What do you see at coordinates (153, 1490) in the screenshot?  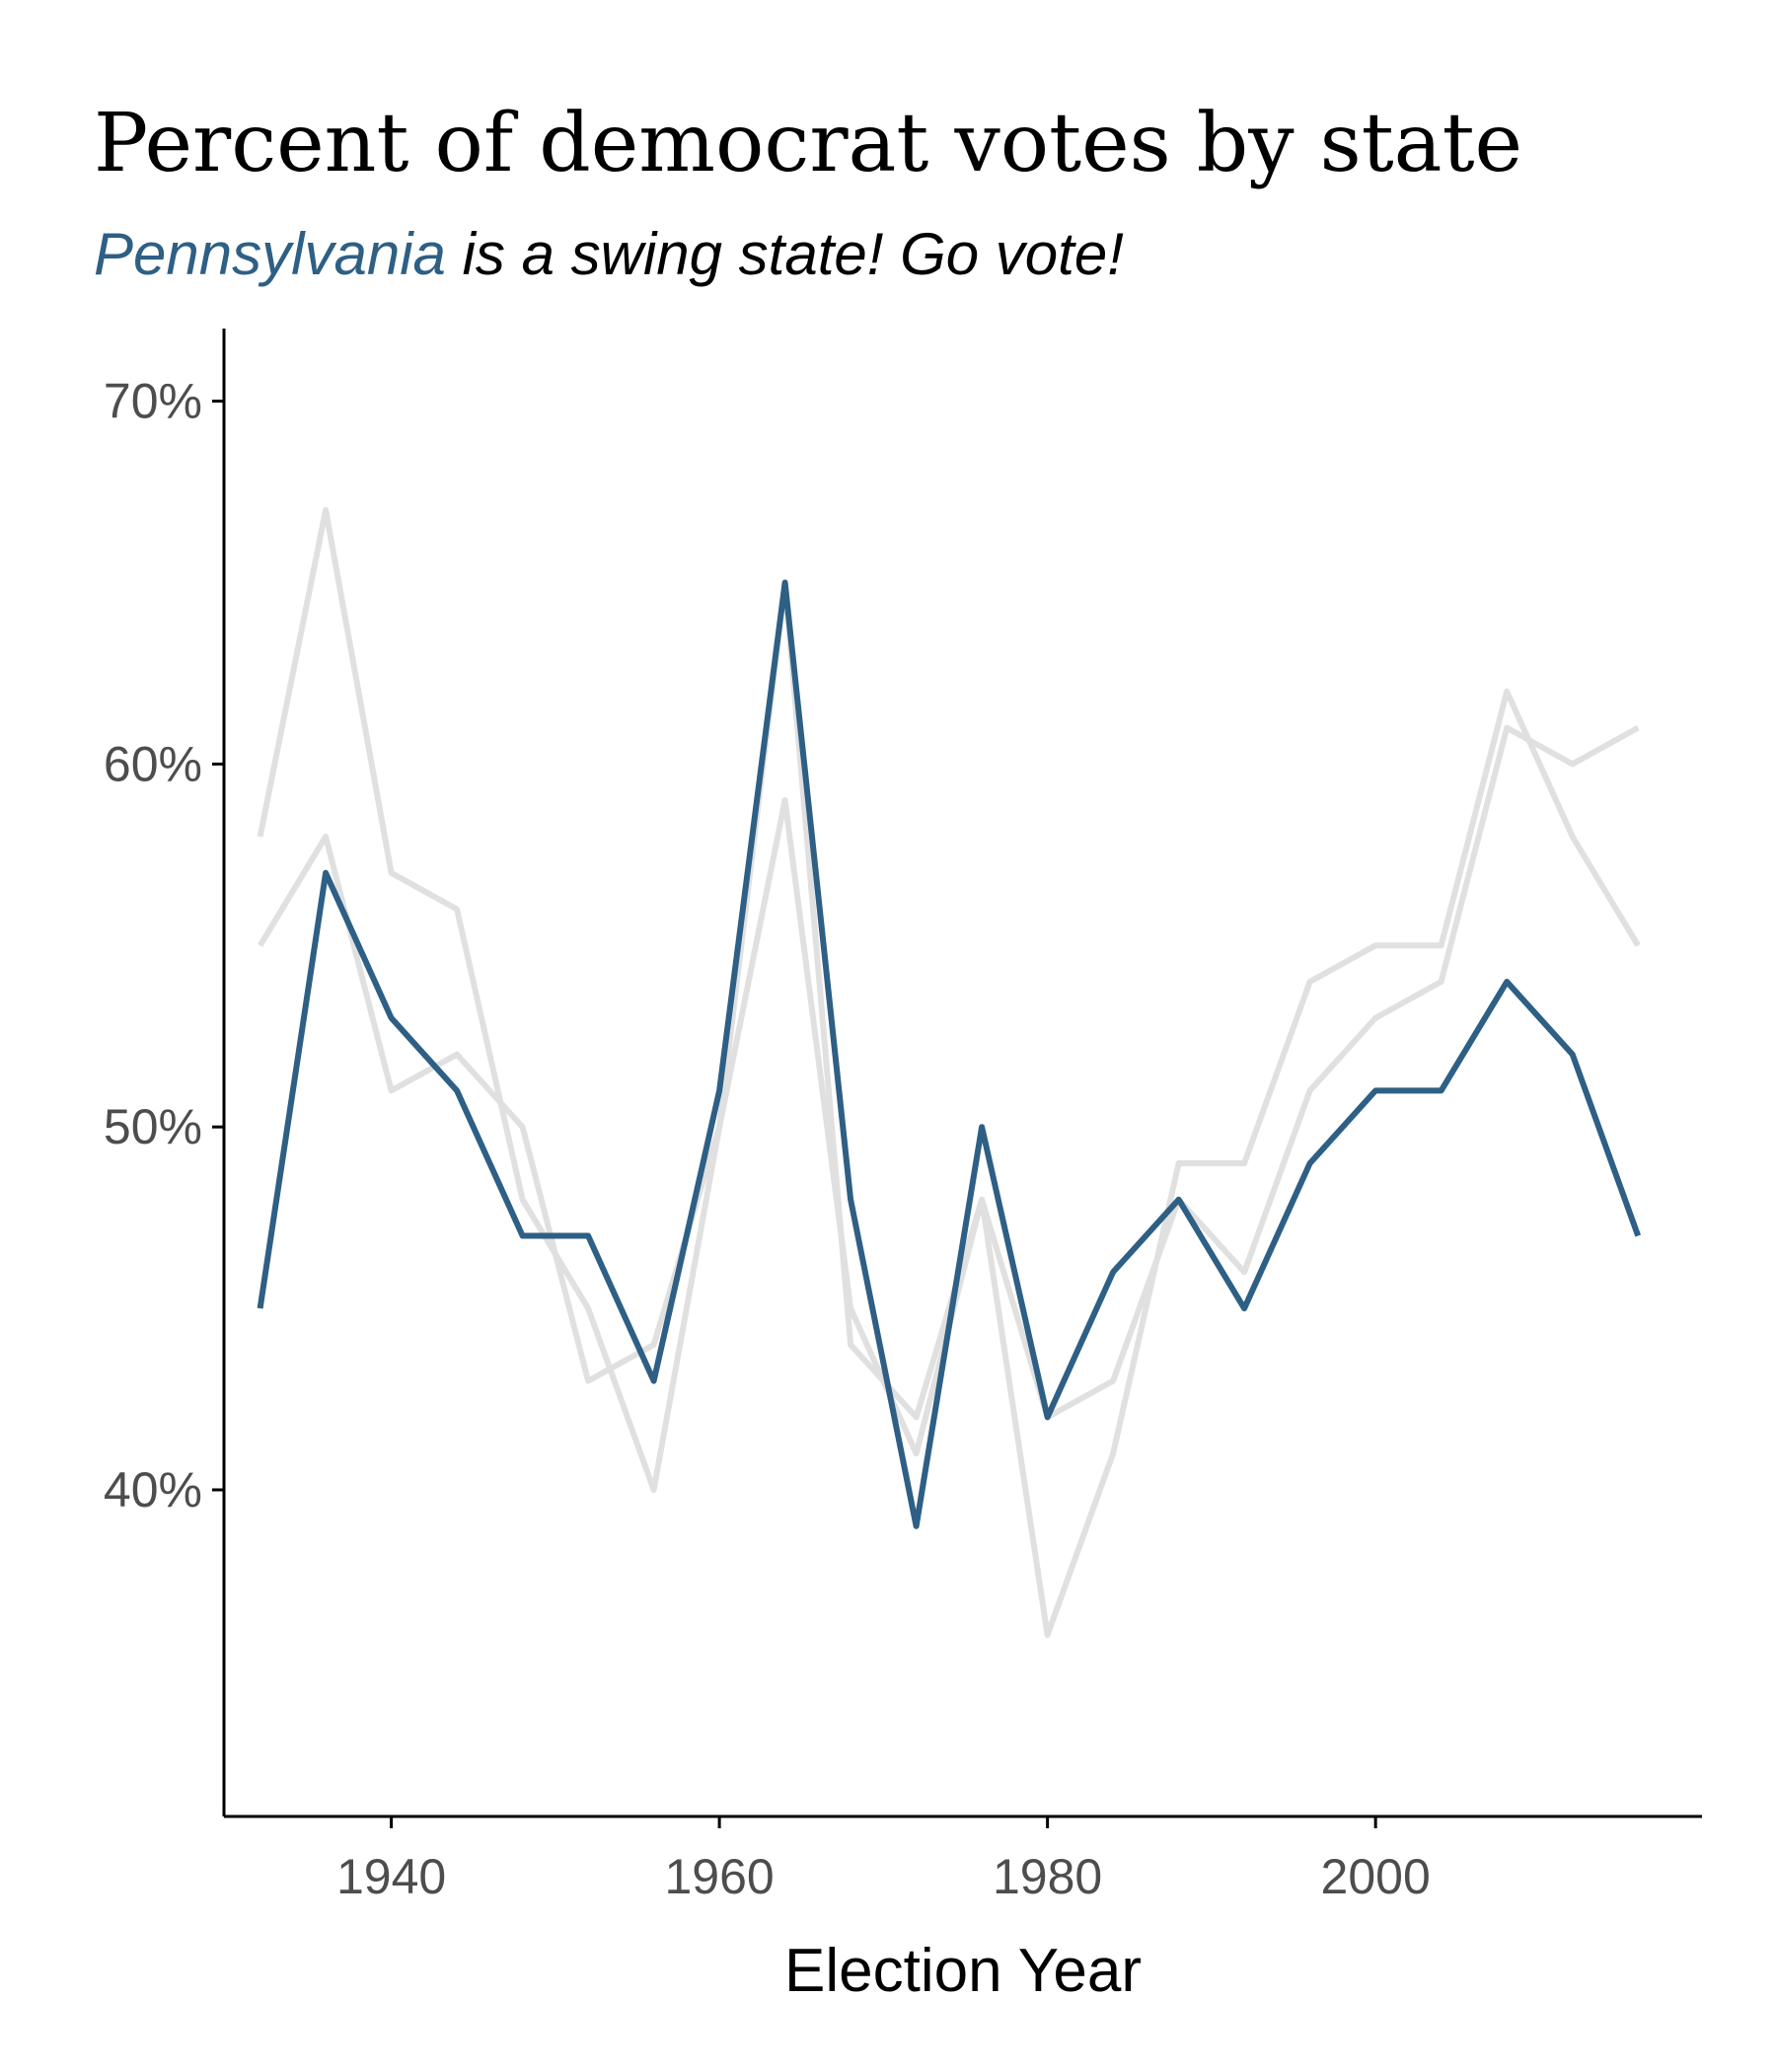 I see `y-tick-label: 40%` at bounding box center [153, 1490].